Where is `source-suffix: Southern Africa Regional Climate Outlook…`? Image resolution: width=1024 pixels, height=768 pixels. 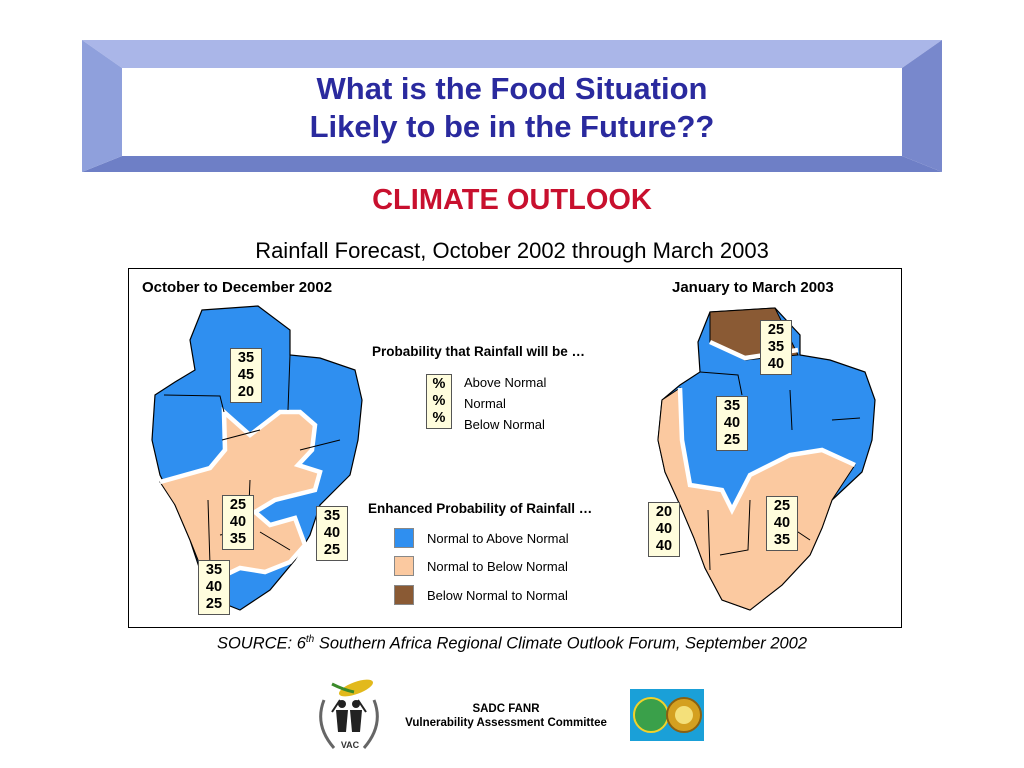
source-suffix: Southern Africa Regional Climate Outlook… is located at coordinates (561, 643).